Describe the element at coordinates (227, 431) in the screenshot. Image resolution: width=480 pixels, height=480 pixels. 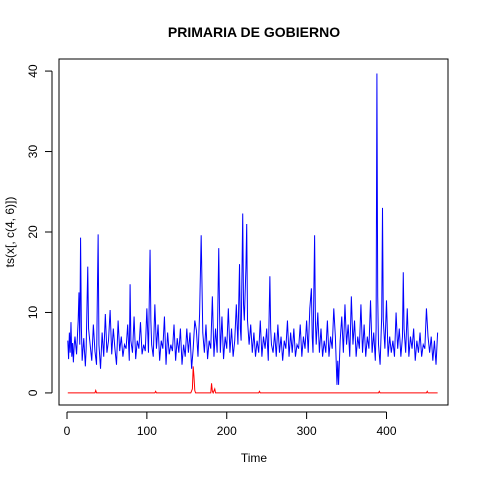
I see `x-tick-label: 200` at that location.